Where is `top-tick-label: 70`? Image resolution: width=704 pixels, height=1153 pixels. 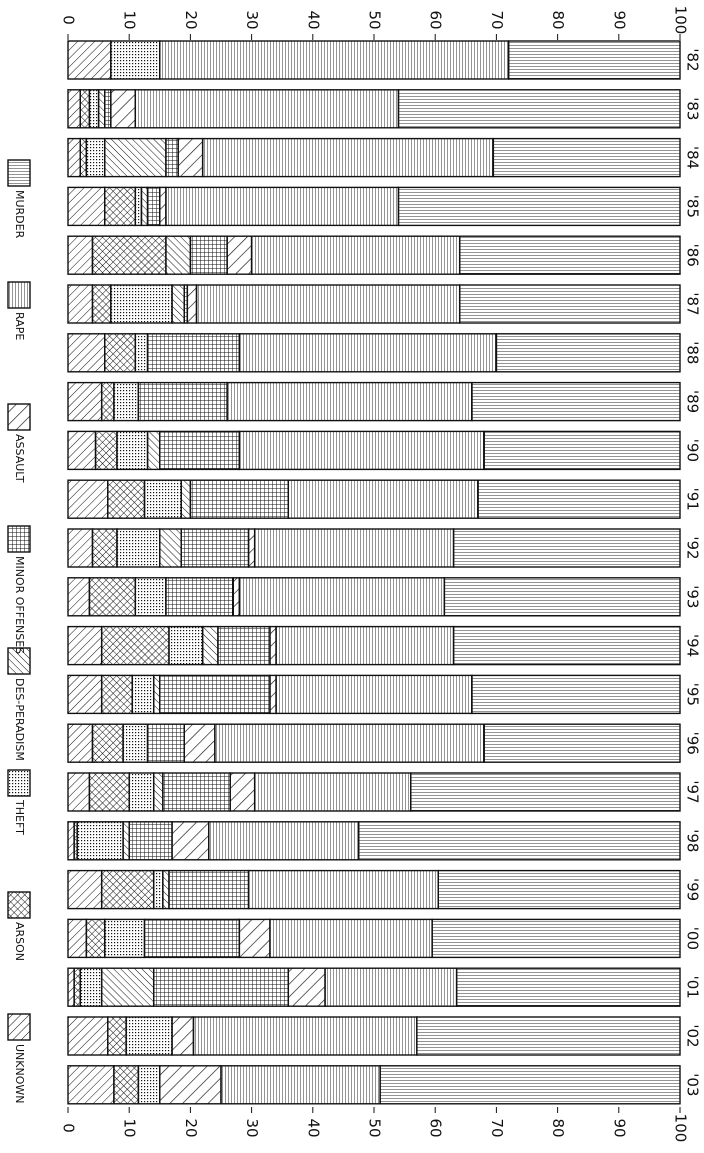 top-tick-label: 70 is located at coordinates (497, 19).